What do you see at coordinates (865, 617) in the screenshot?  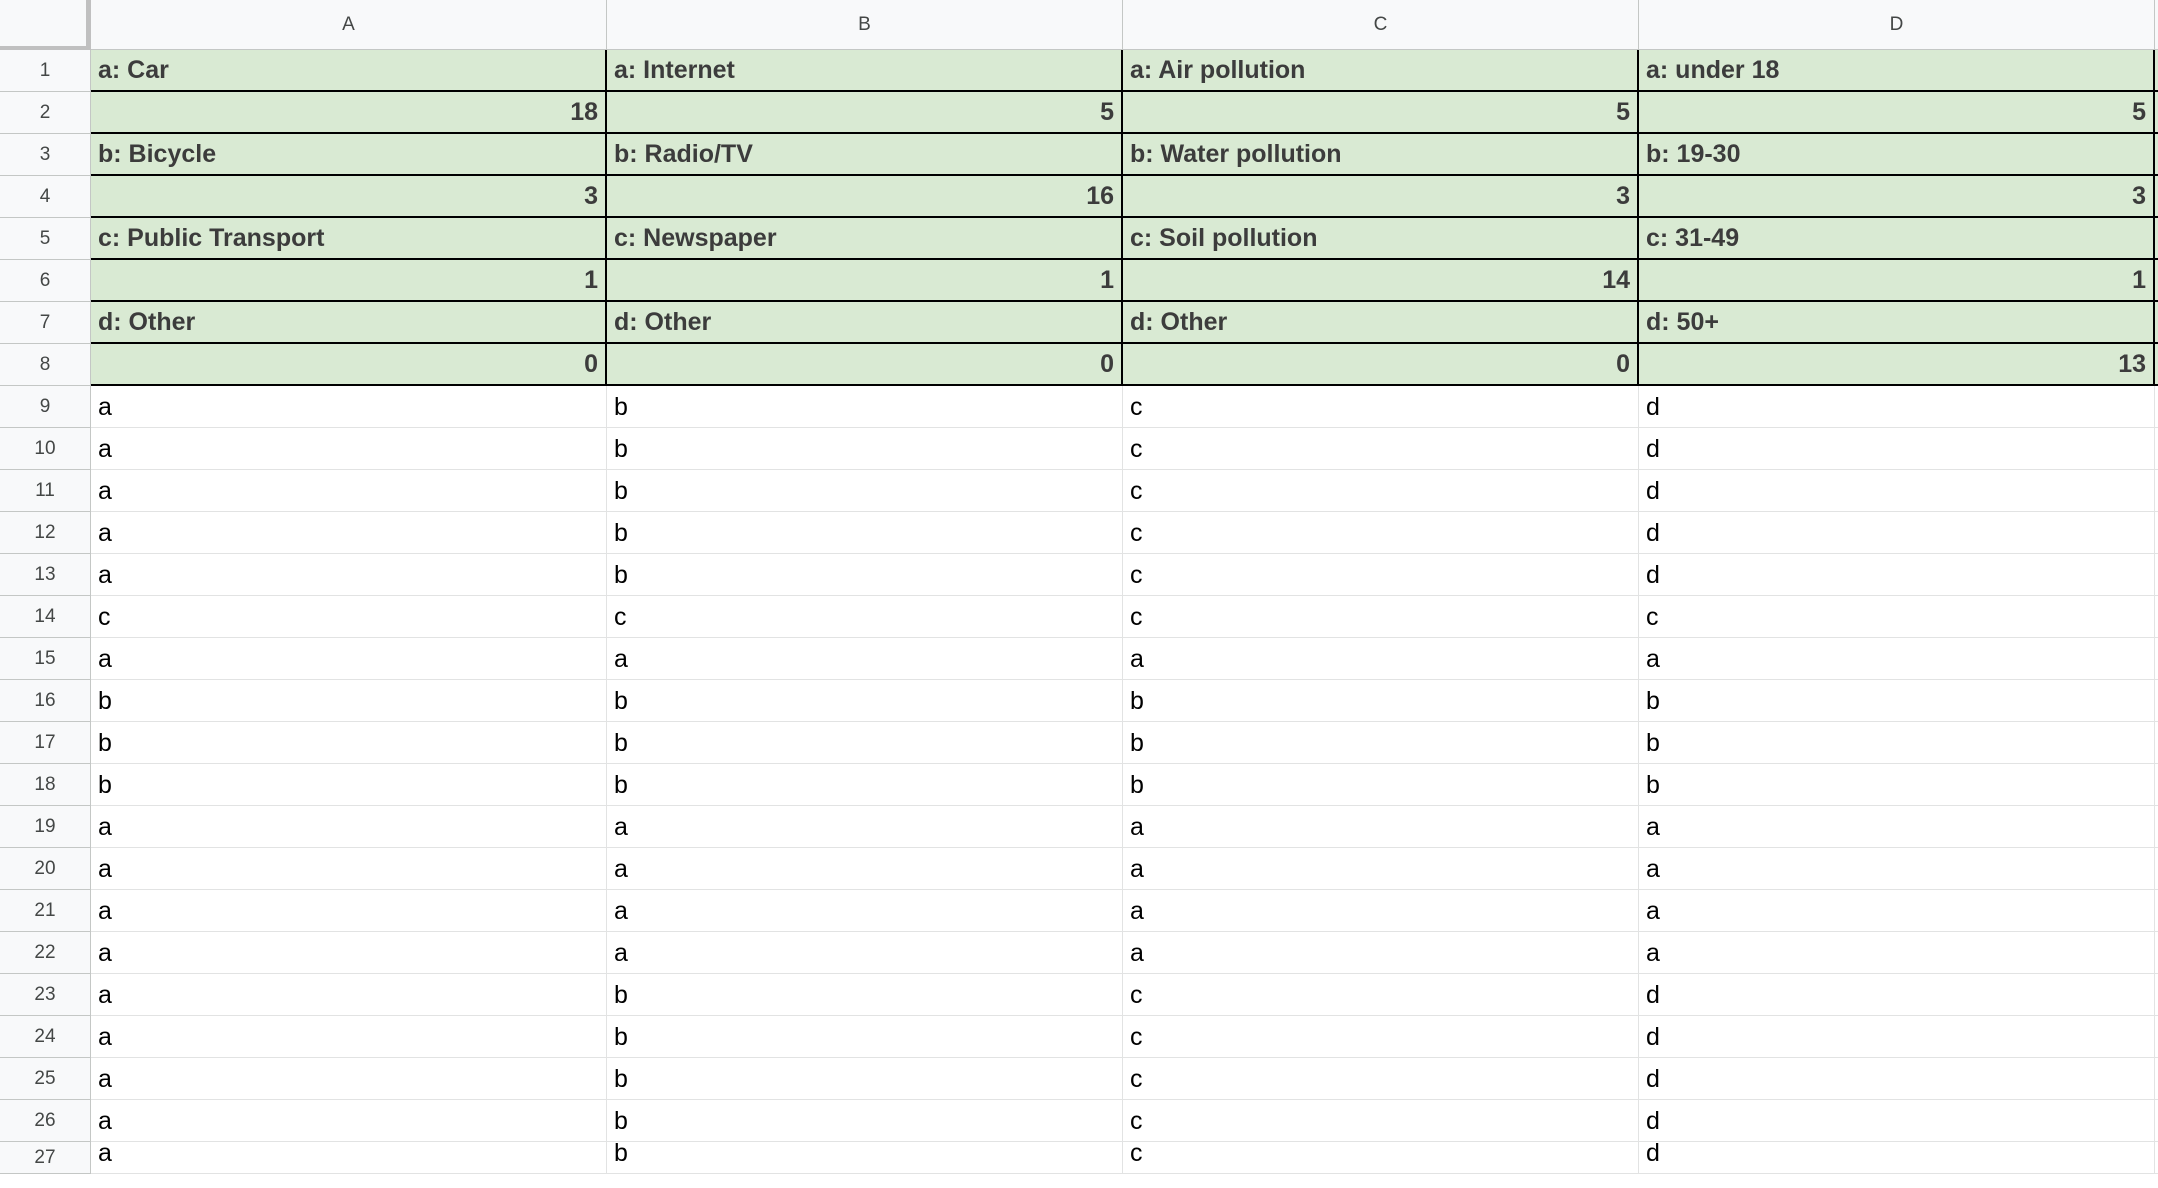 I see `cell-b14: c` at bounding box center [865, 617].